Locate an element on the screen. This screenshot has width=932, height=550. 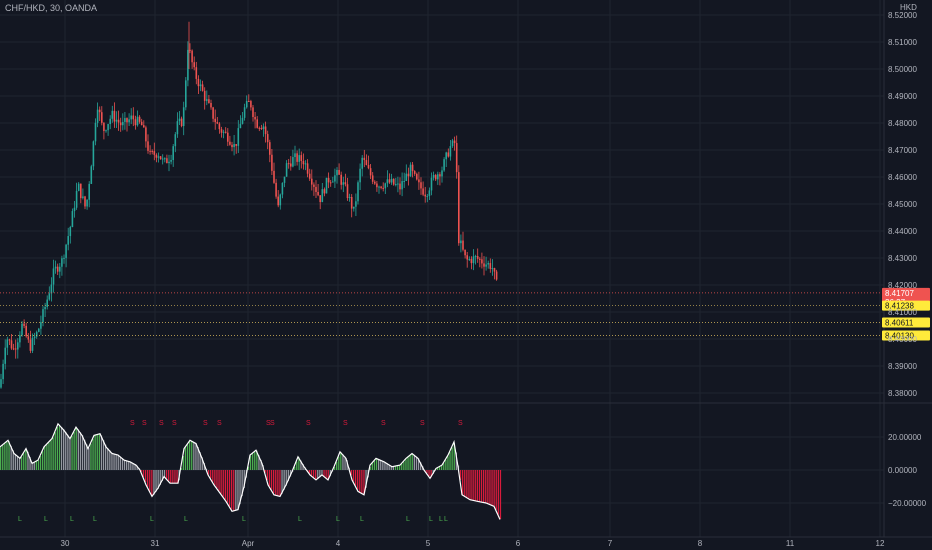
time-tick-label: 30 is located at coordinates (65, 543).